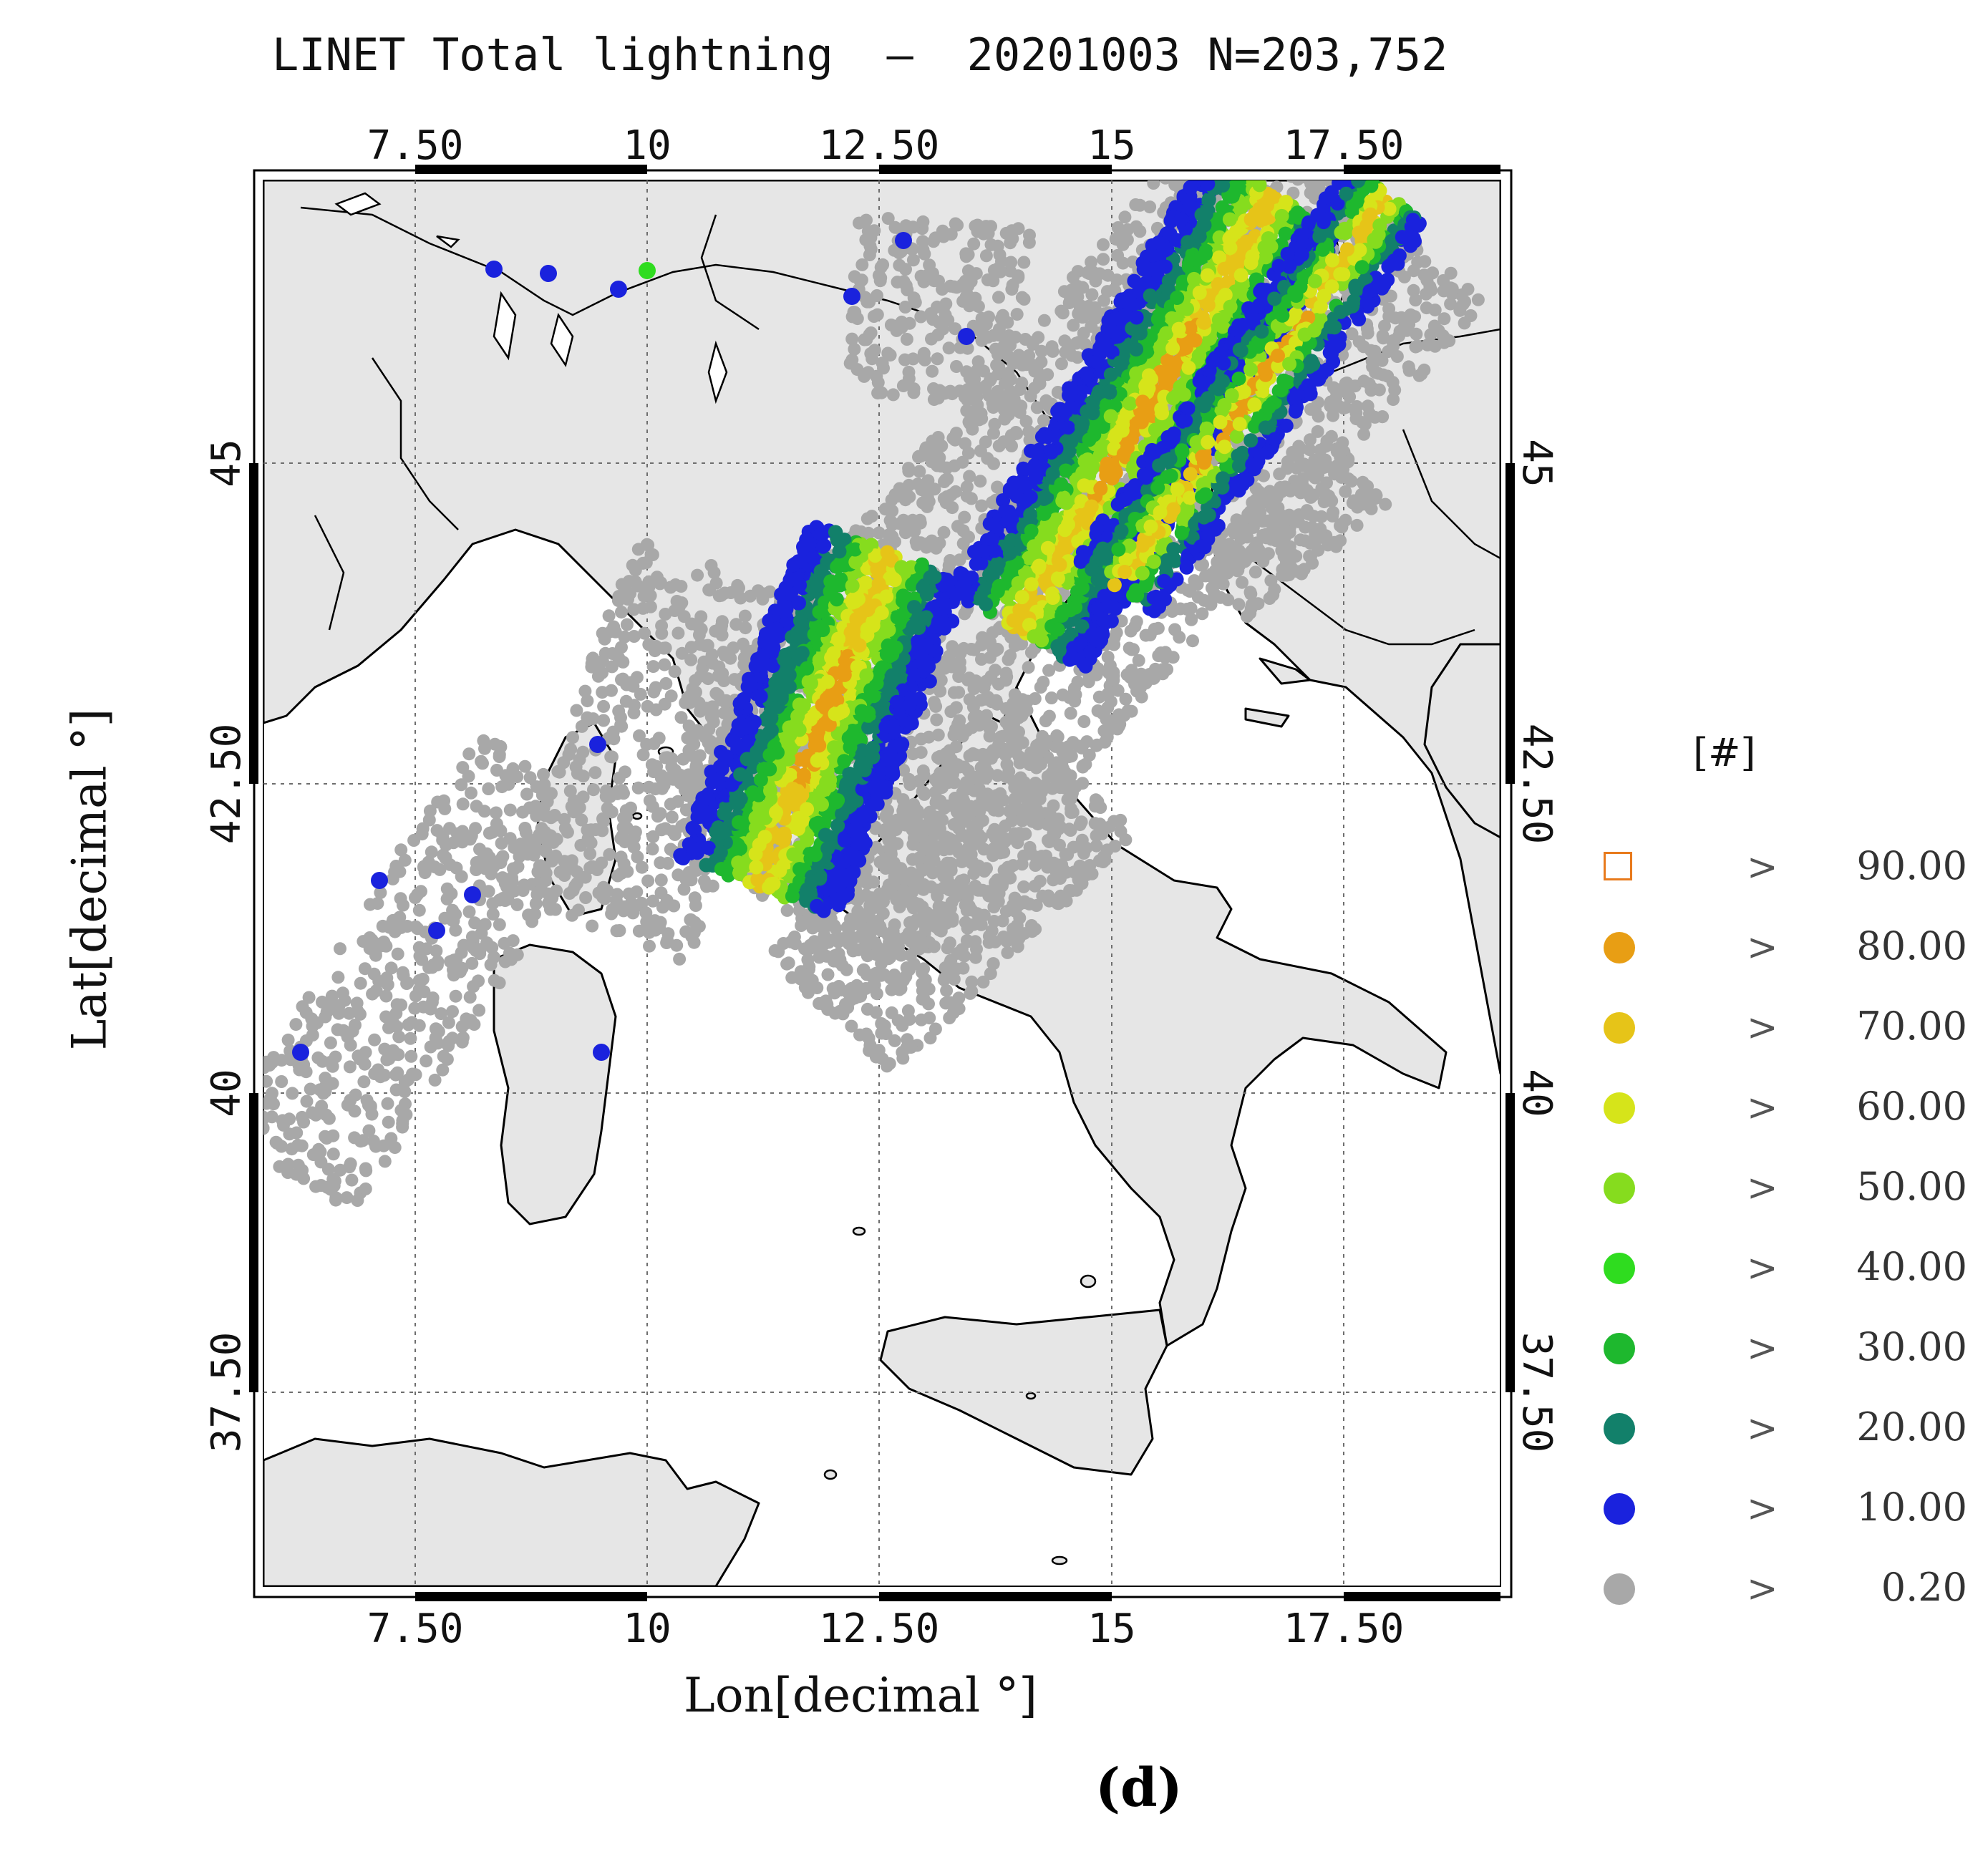 This screenshot has width=1988, height=1869. Describe the element at coordinates (555, 1084) in the screenshot. I see `land-sardinia` at that location.